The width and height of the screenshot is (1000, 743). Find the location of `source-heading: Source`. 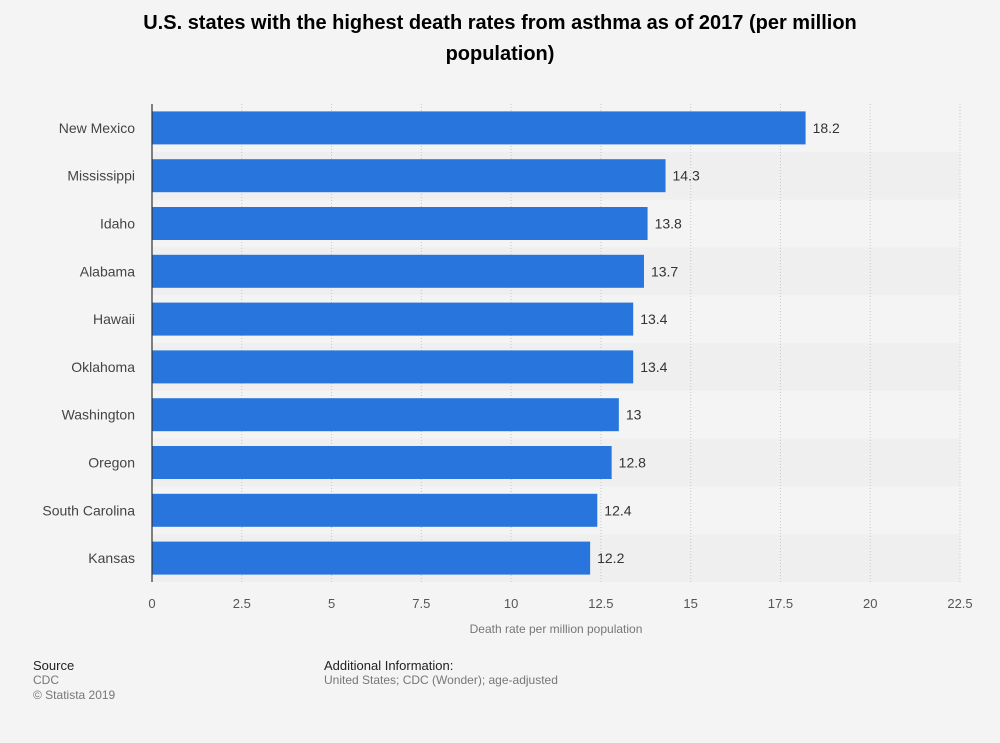

source-heading: Source is located at coordinates (54, 665).